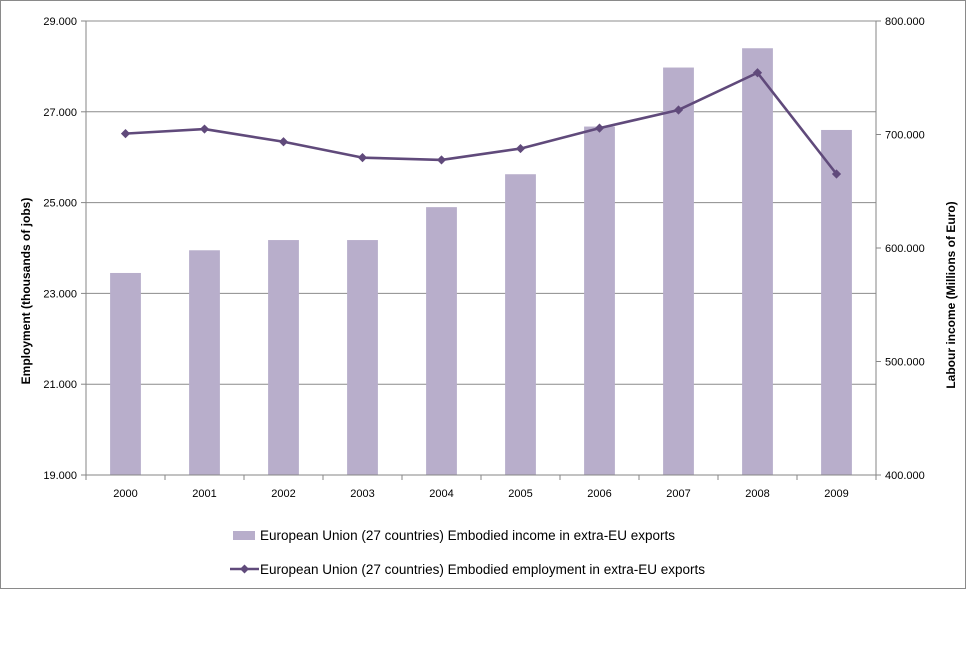 The width and height of the screenshot is (968, 648). I want to click on x-tick-label: 2002, so click(283, 494).